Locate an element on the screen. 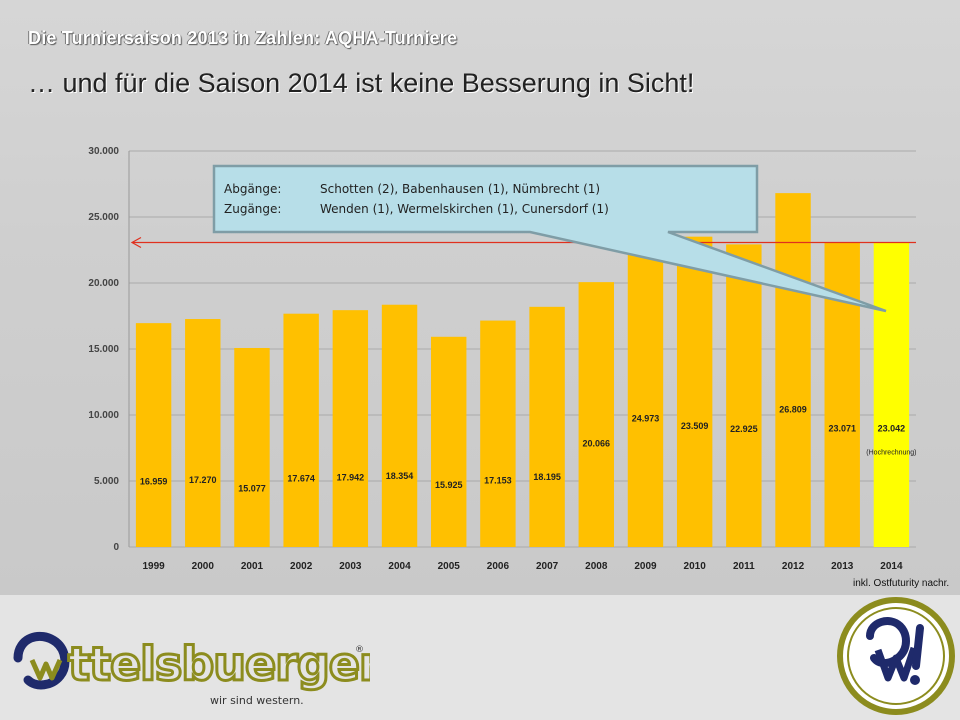  y-tick-label: 15.000 is located at coordinates (103, 349).